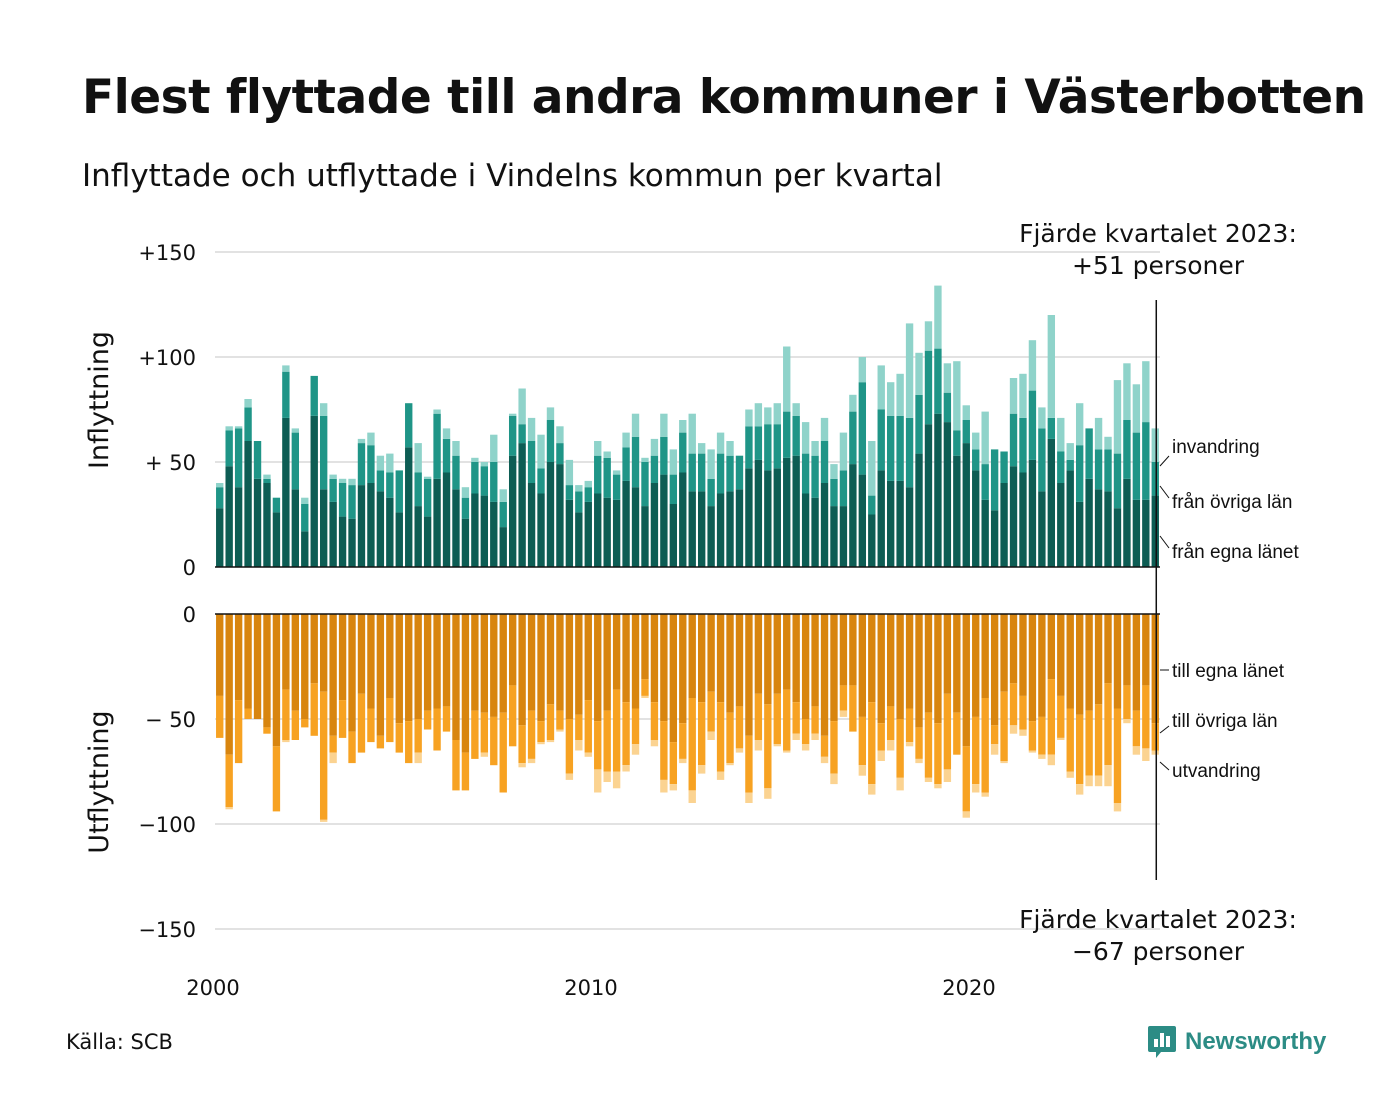  Describe the element at coordinates (189, 615) in the screenshot. I see `y-tick-label-bottom: 0` at that location.